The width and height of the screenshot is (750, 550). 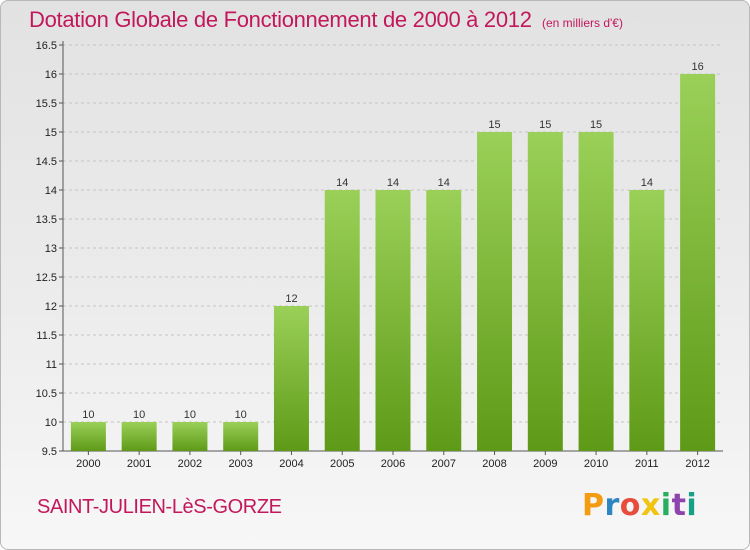 What do you see at coordinates (342, 320) in the screenshot?
I see `bar-2005` at bounding box center [342, 320].